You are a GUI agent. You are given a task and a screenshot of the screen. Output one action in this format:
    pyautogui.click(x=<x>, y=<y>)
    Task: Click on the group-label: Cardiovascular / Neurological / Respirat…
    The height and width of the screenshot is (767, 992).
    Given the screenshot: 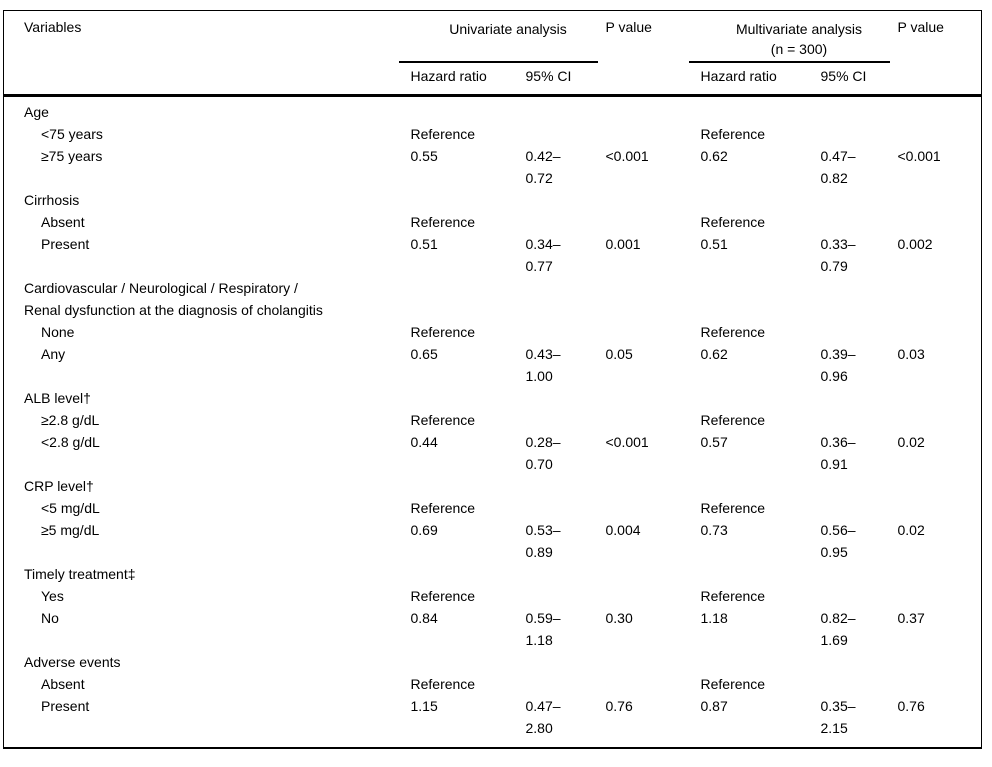 What is the action you would take?
    pyautogui.click(x=161, y=288)
    